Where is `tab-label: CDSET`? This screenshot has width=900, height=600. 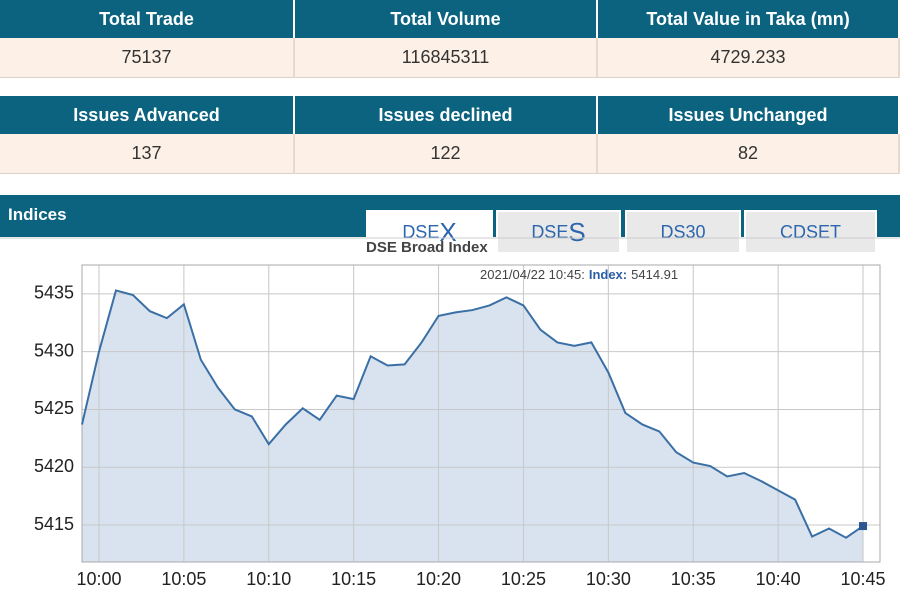 tab-label: CDSET is located at coordinates (810, 232).